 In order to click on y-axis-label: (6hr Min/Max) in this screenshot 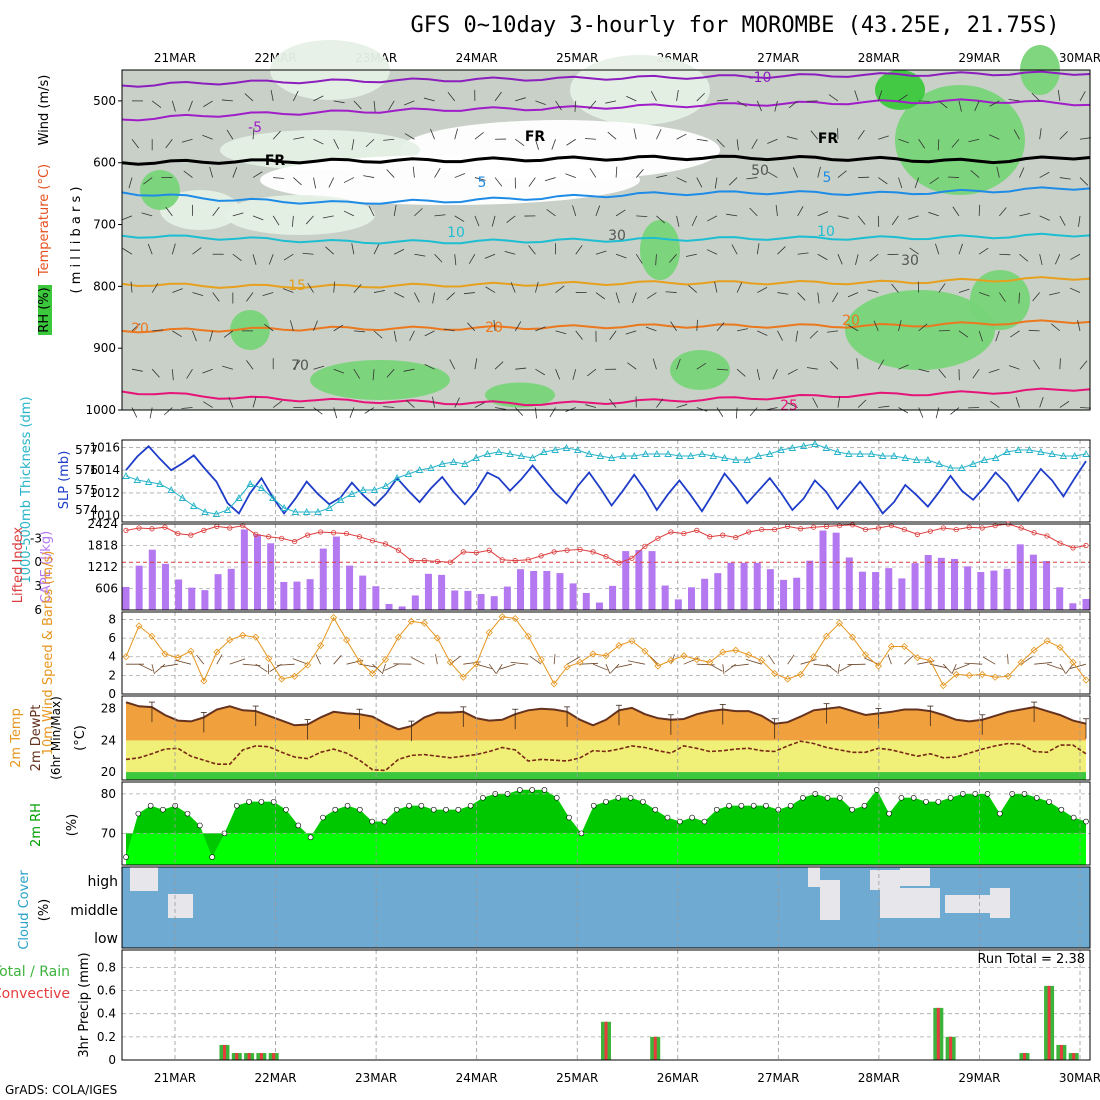, I will do `click(56, 738)`.